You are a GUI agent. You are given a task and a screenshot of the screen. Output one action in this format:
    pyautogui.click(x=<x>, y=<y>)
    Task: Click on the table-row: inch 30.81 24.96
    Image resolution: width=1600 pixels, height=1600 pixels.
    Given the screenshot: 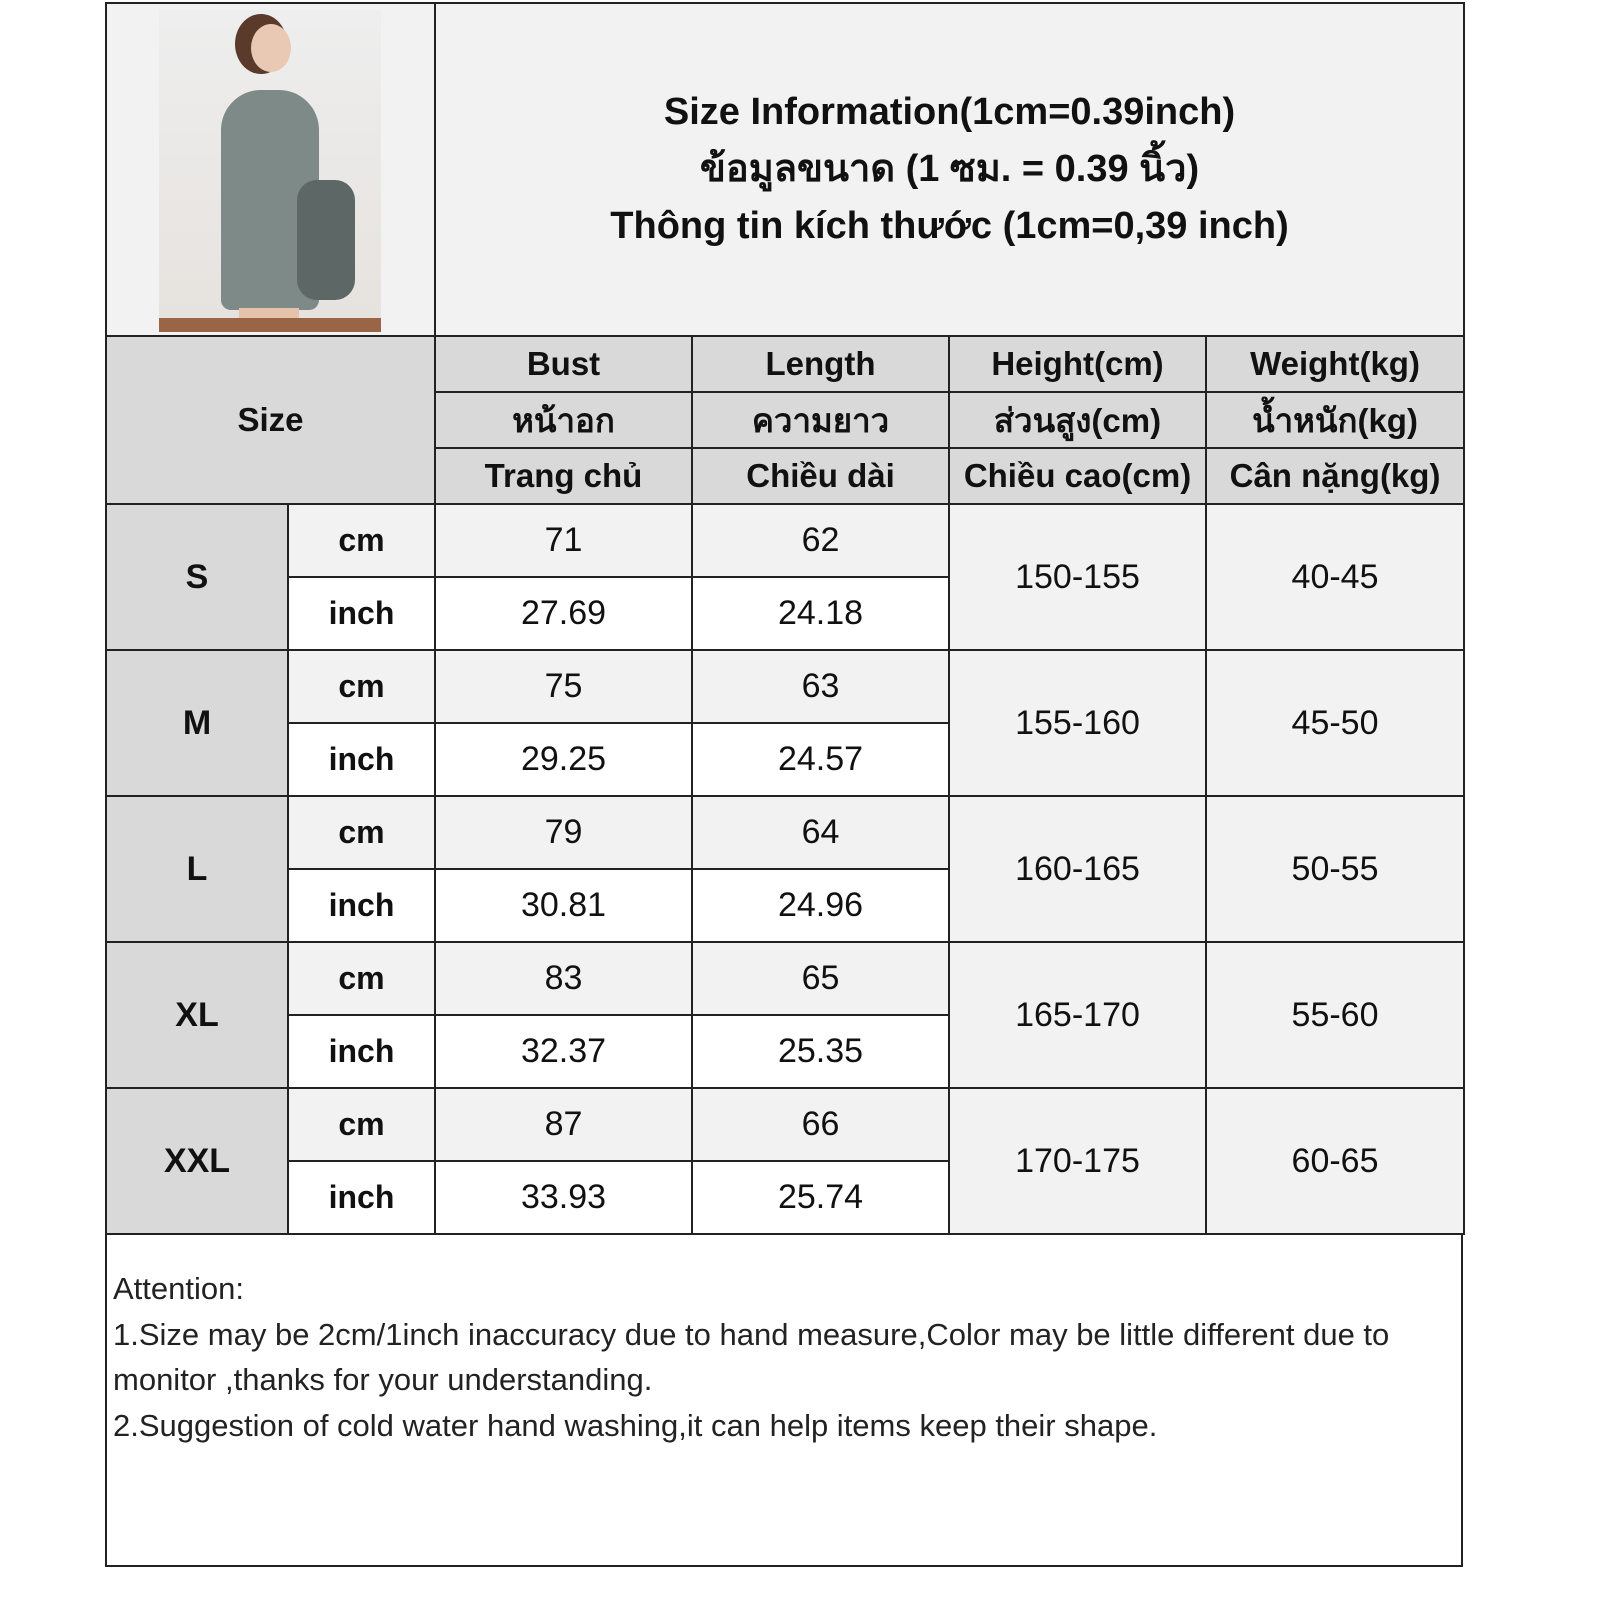 What is the action you would take?
    pyautogui.click(x=785, y=905)
    